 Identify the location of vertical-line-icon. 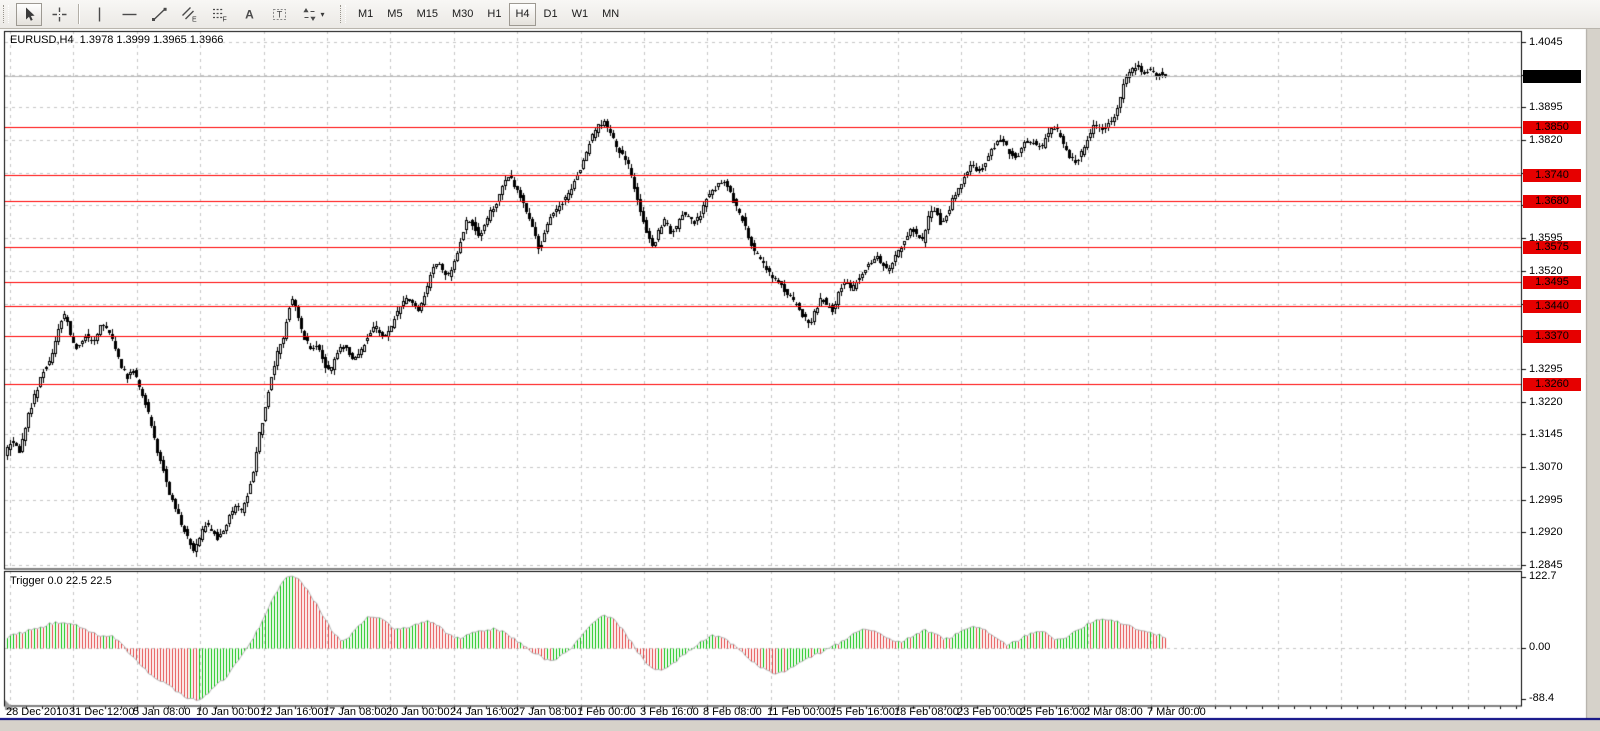
(99, 14).